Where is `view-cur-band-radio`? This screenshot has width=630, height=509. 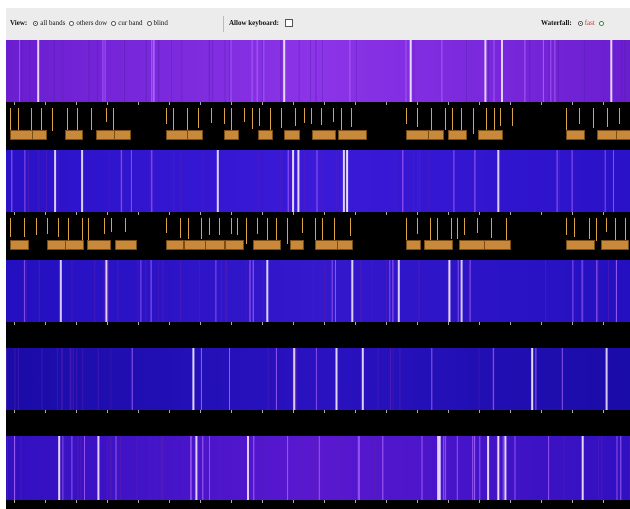 view-cur-band-radio is located at coordinates (114, 23).